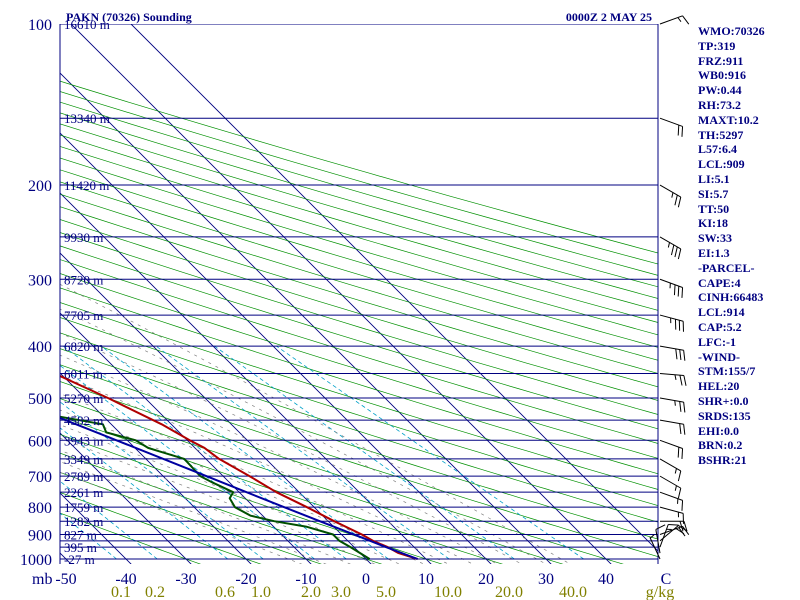 The height and width of the screenshot is (600, 800). What do you see at coordinates (609, 17) in the screenshot?
I see `chart-time: 0000Z 2 MAY 25` at bounding box center [609, 17].